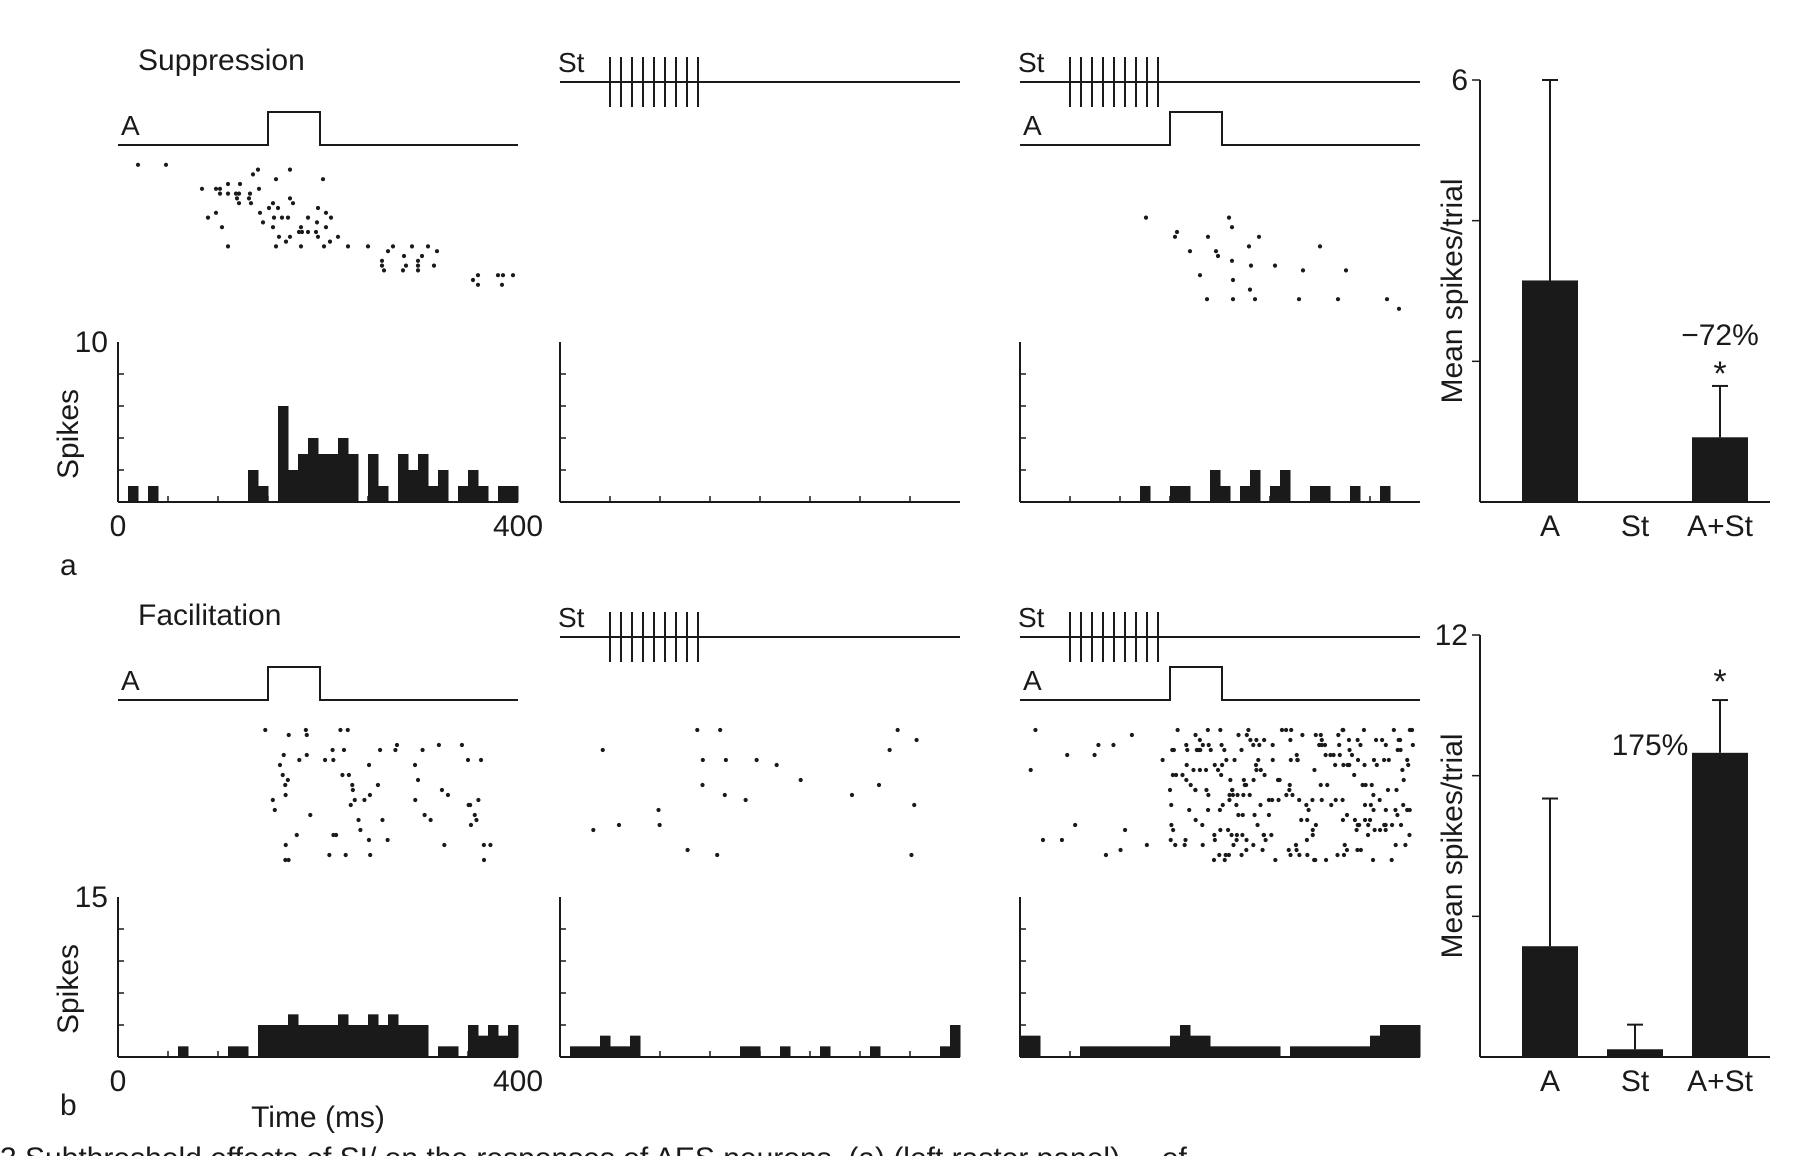 This screenshot has width=1799, height=1156. I want to click on bar-category-label: A+St, so click(1720, 526).